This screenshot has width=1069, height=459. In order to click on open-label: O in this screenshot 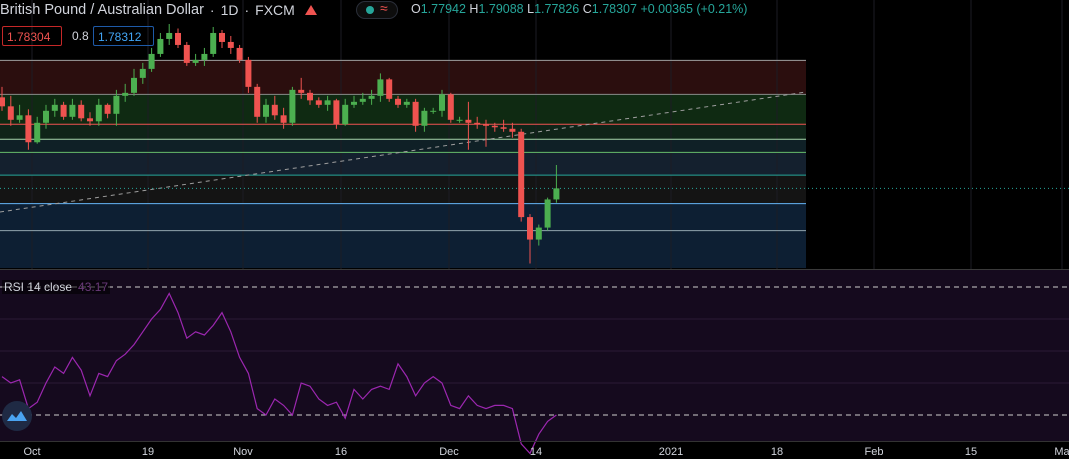, I will do `click(416, 9)`.